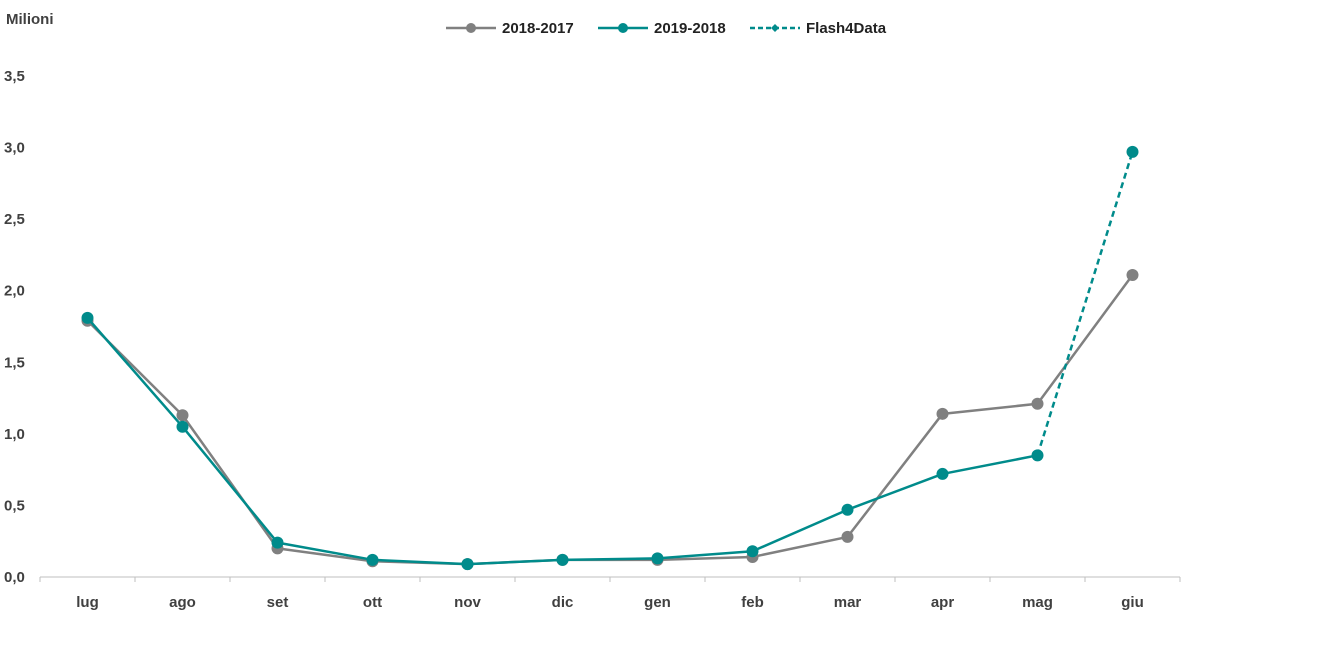 The width and height of the screenshot is (1323, 661). What do you see at coordinates (14, 148) in the screenshot?
I see `y-tick-label: 3,0` at bounding box center [14, 148].